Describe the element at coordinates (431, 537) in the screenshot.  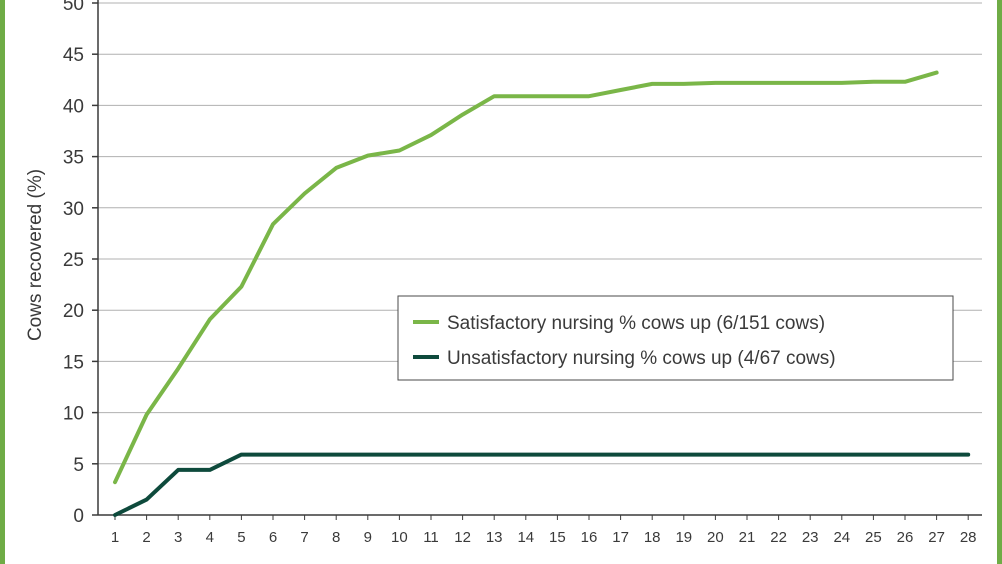
I see `x-tick-label: 11` at that location.